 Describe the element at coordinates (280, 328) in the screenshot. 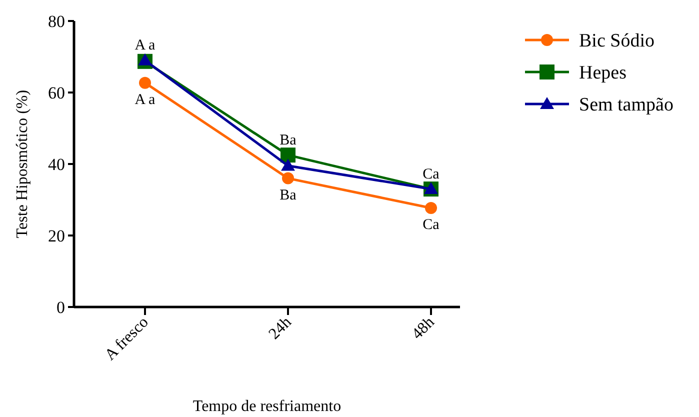

I see `x-tick-label: 24h` at that location.